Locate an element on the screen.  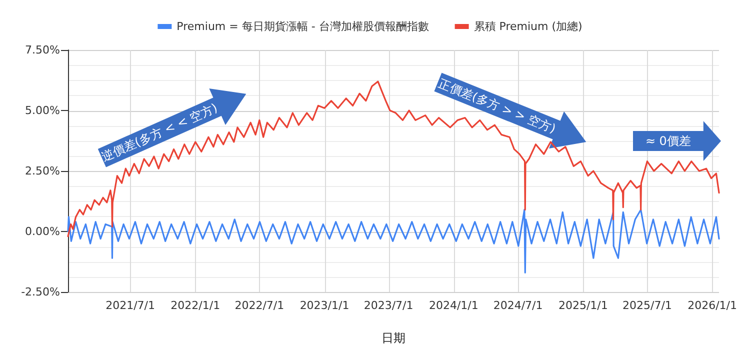
x-axis-title: 日期 is located at coordinates (394, 338).